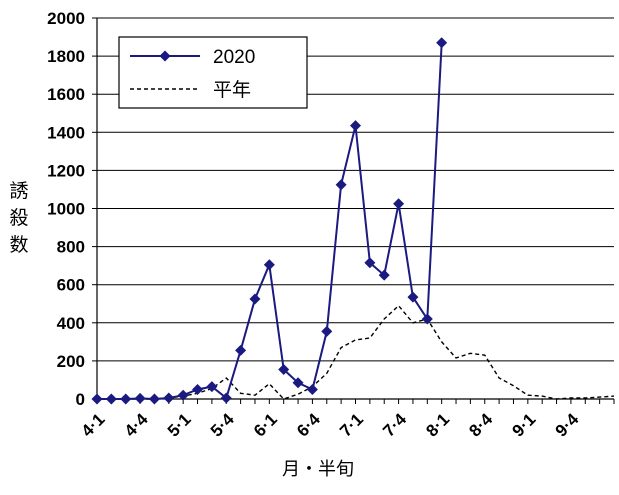 The image size is (619, 495). I want to click on x-tick-label: 8·1, so click(437, 425).